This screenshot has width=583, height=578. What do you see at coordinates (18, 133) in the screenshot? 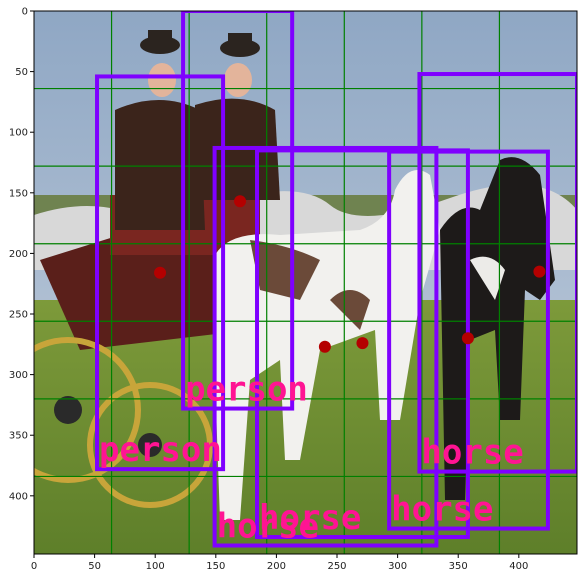
I see `y-tick-label: 100` at bounding box center [18, 133].